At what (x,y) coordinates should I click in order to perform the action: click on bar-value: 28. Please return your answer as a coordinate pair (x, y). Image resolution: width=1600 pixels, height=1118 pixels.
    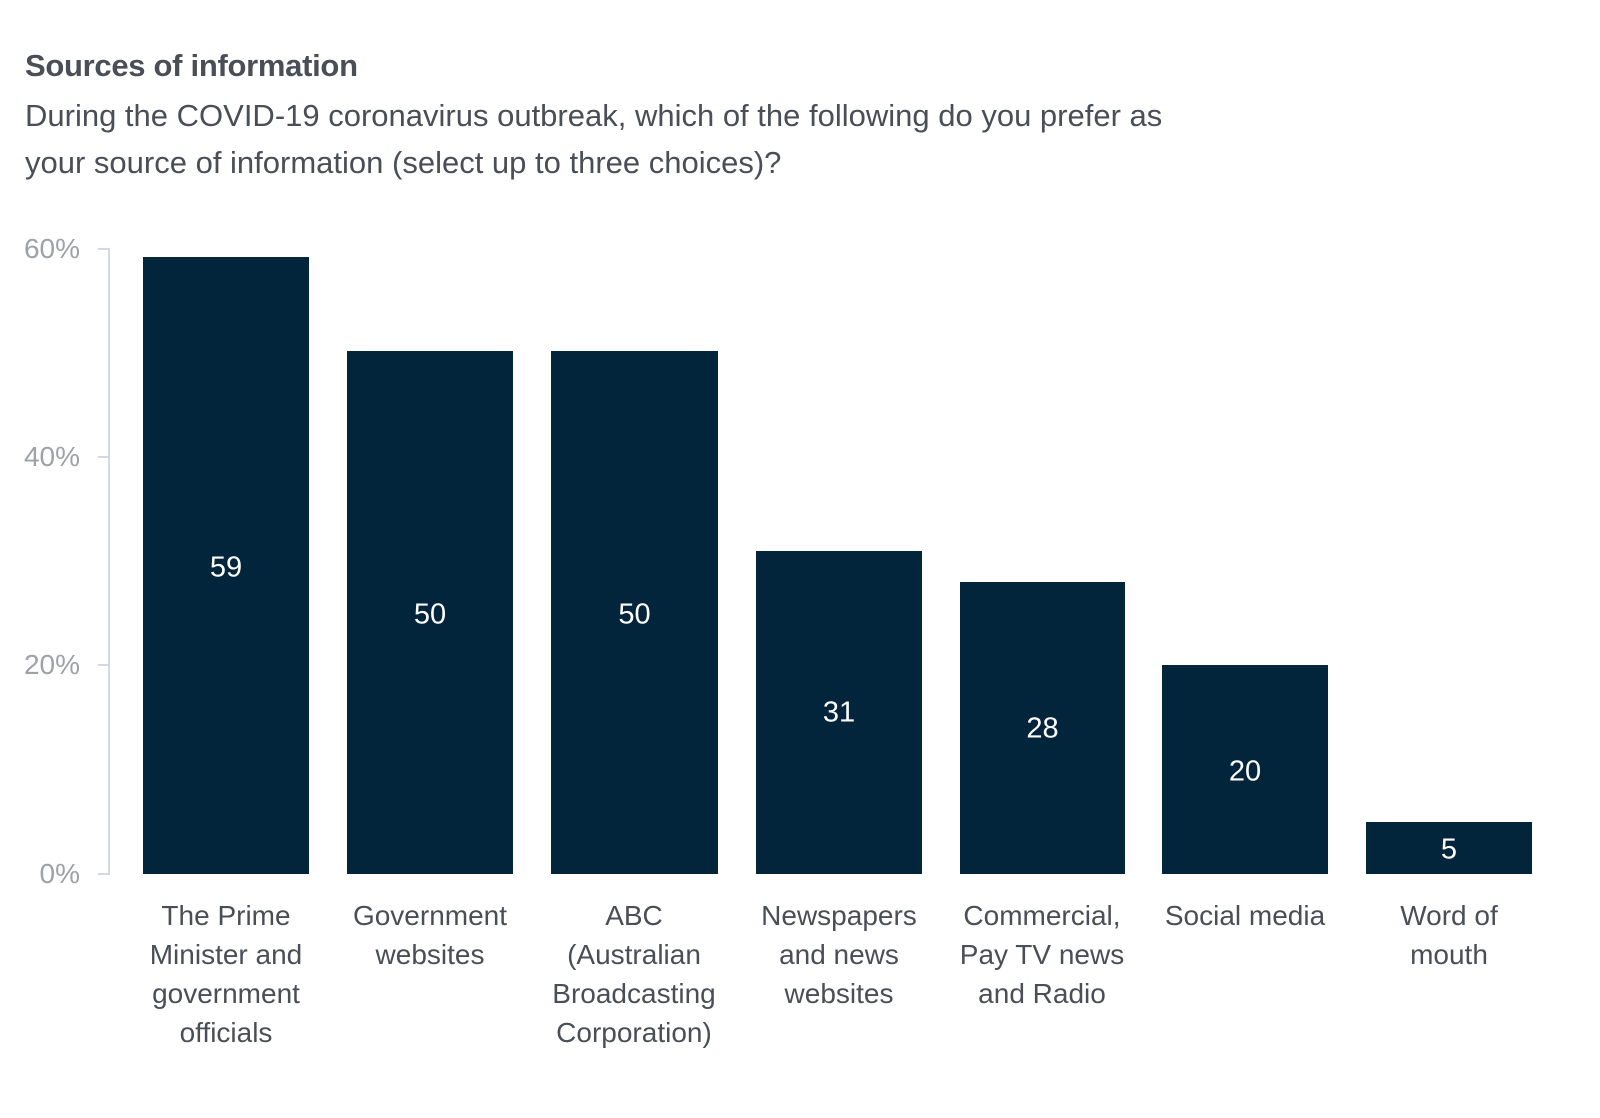
    Looking at the image, I should click on (1042, 728).